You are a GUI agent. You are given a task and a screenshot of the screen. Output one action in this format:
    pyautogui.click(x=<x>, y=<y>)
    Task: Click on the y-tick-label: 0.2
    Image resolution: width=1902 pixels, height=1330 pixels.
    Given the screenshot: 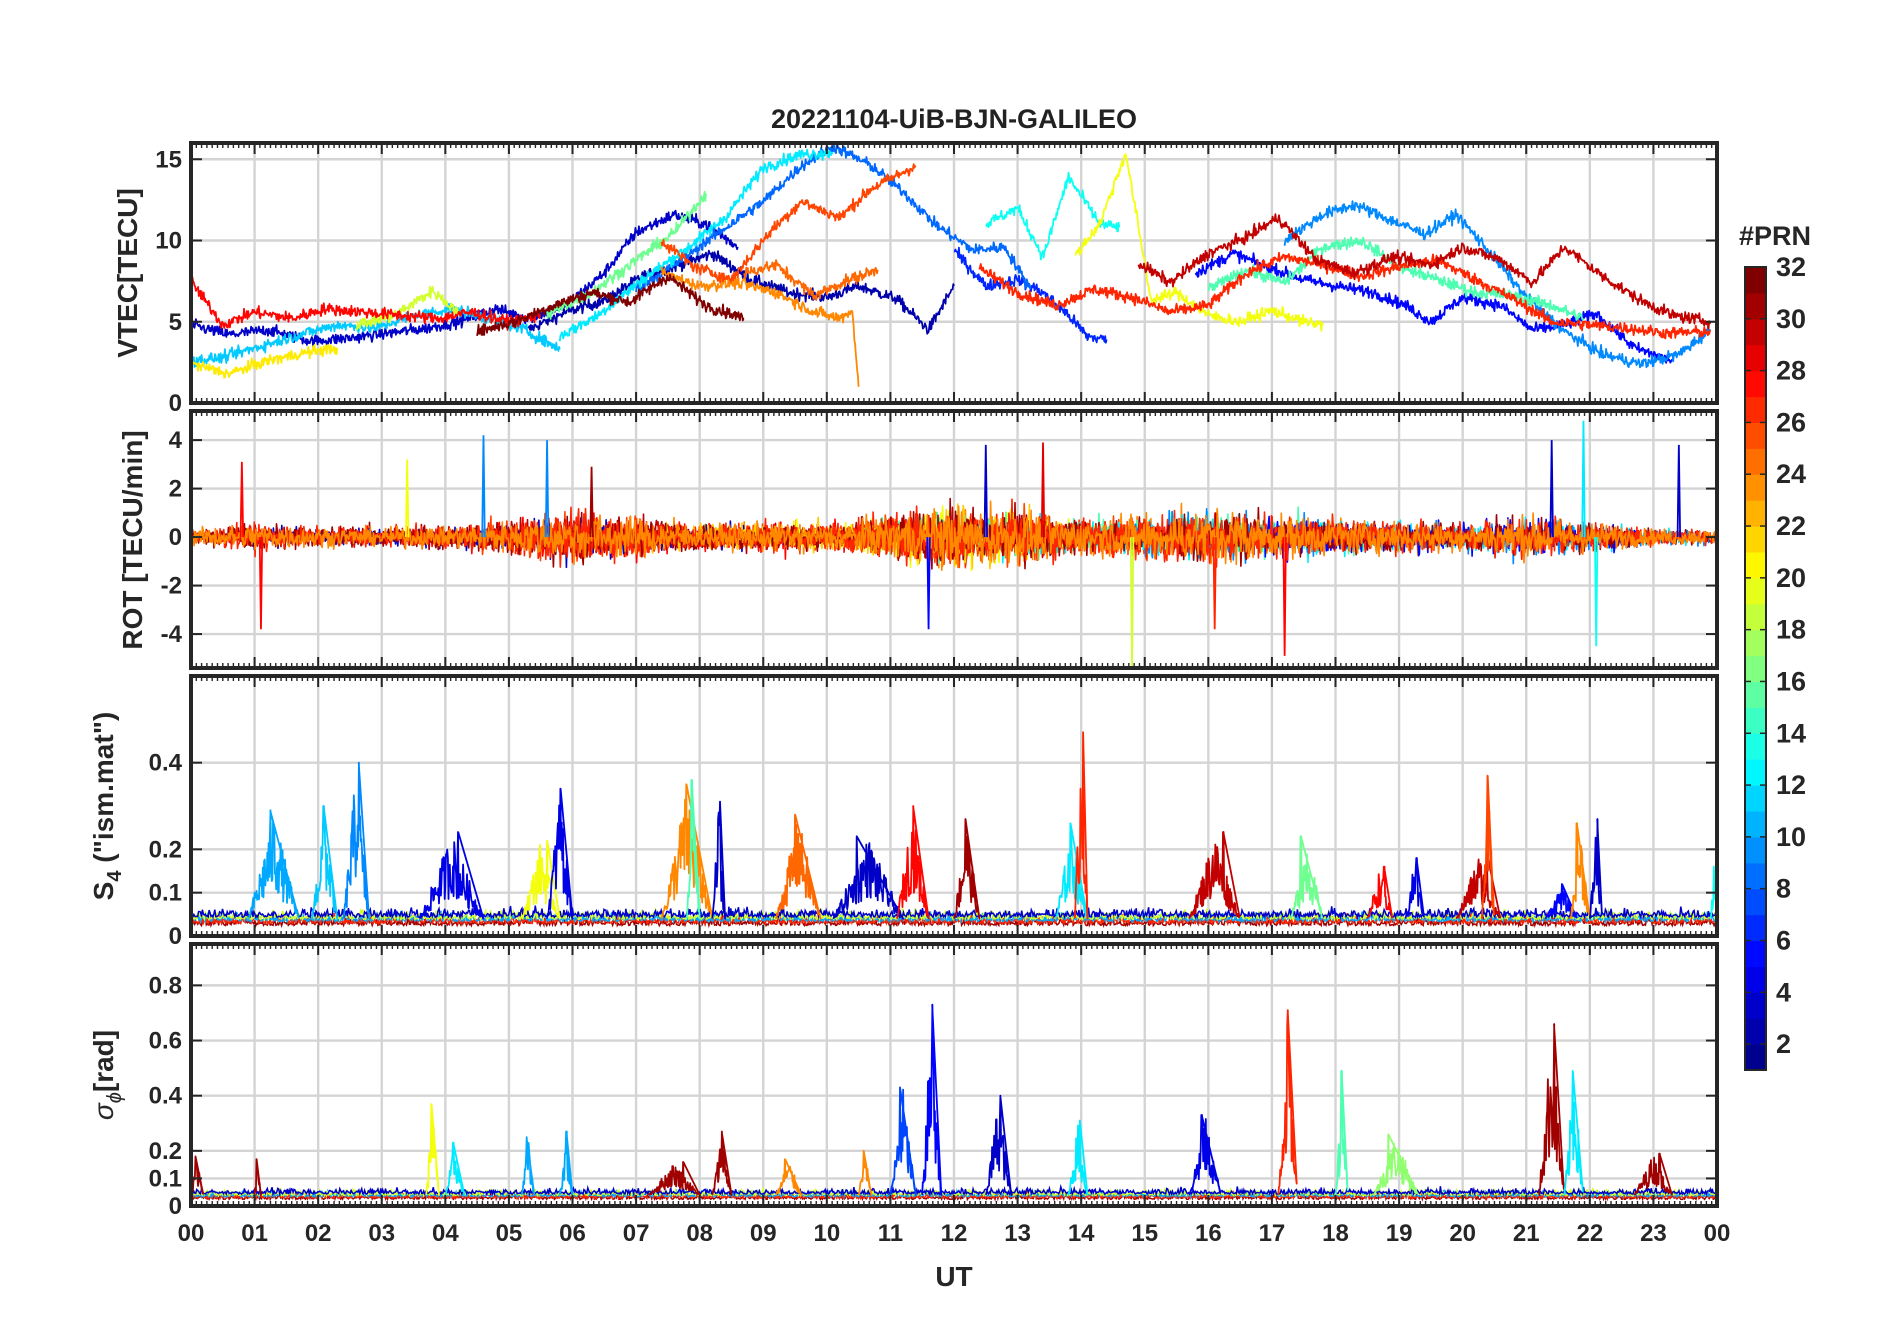 What is the action you would take?
    pyautogui.click(x=165, y=849)
    